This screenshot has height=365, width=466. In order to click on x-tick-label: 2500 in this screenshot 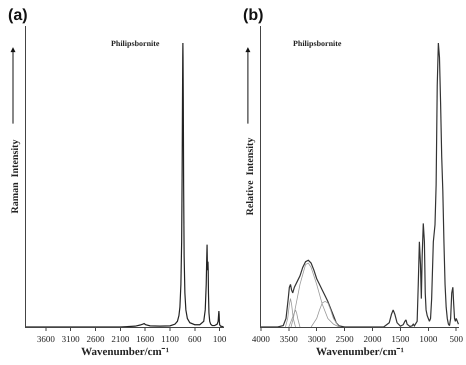, I will do `click(345, 339)`.